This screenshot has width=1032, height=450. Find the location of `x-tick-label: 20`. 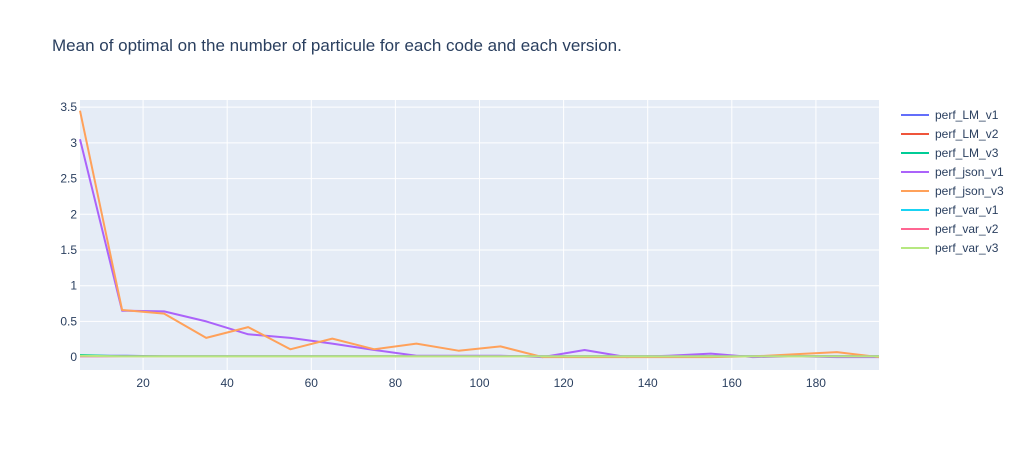

x-tick-label: 20 is located at coordinates (143, 383).